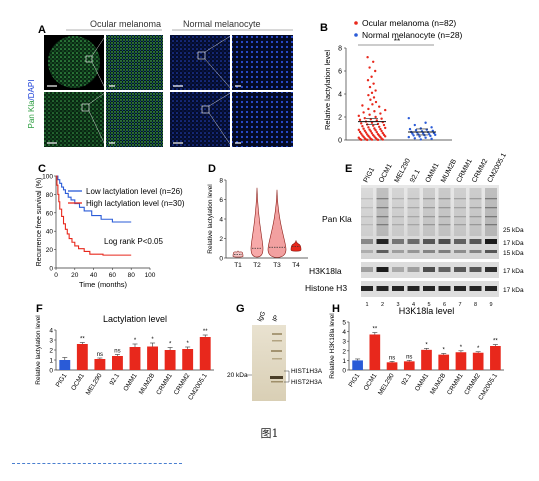  I want to click on panel-b-ylabel: Relative lactylation level, so click(327, 90).